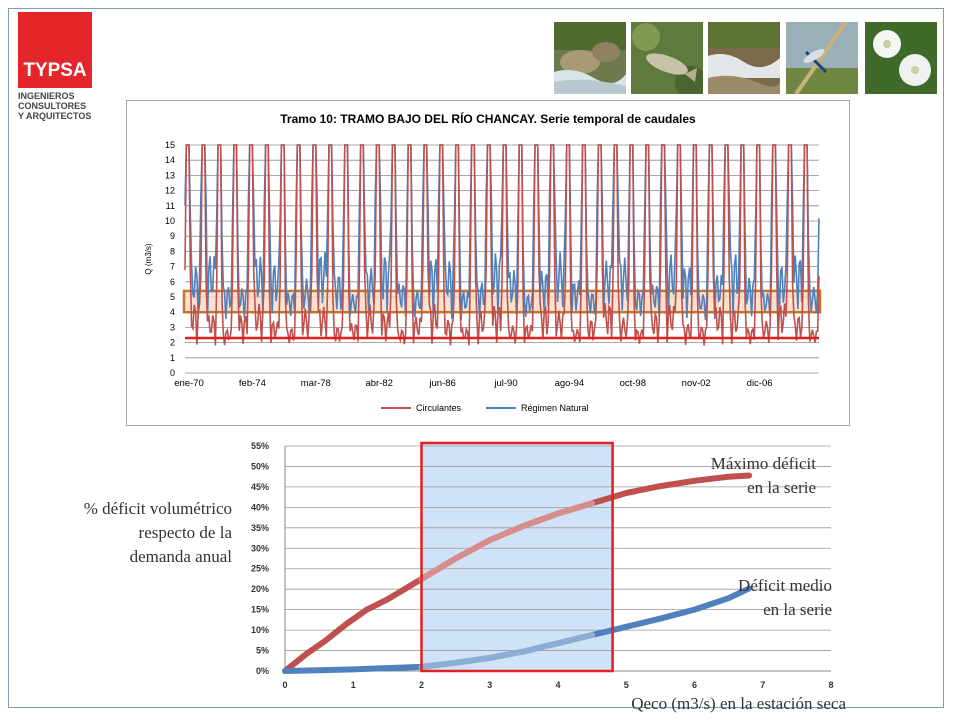 The image size is (960, 720). I want to click on x-tick-label: 5, so click(626, 685).